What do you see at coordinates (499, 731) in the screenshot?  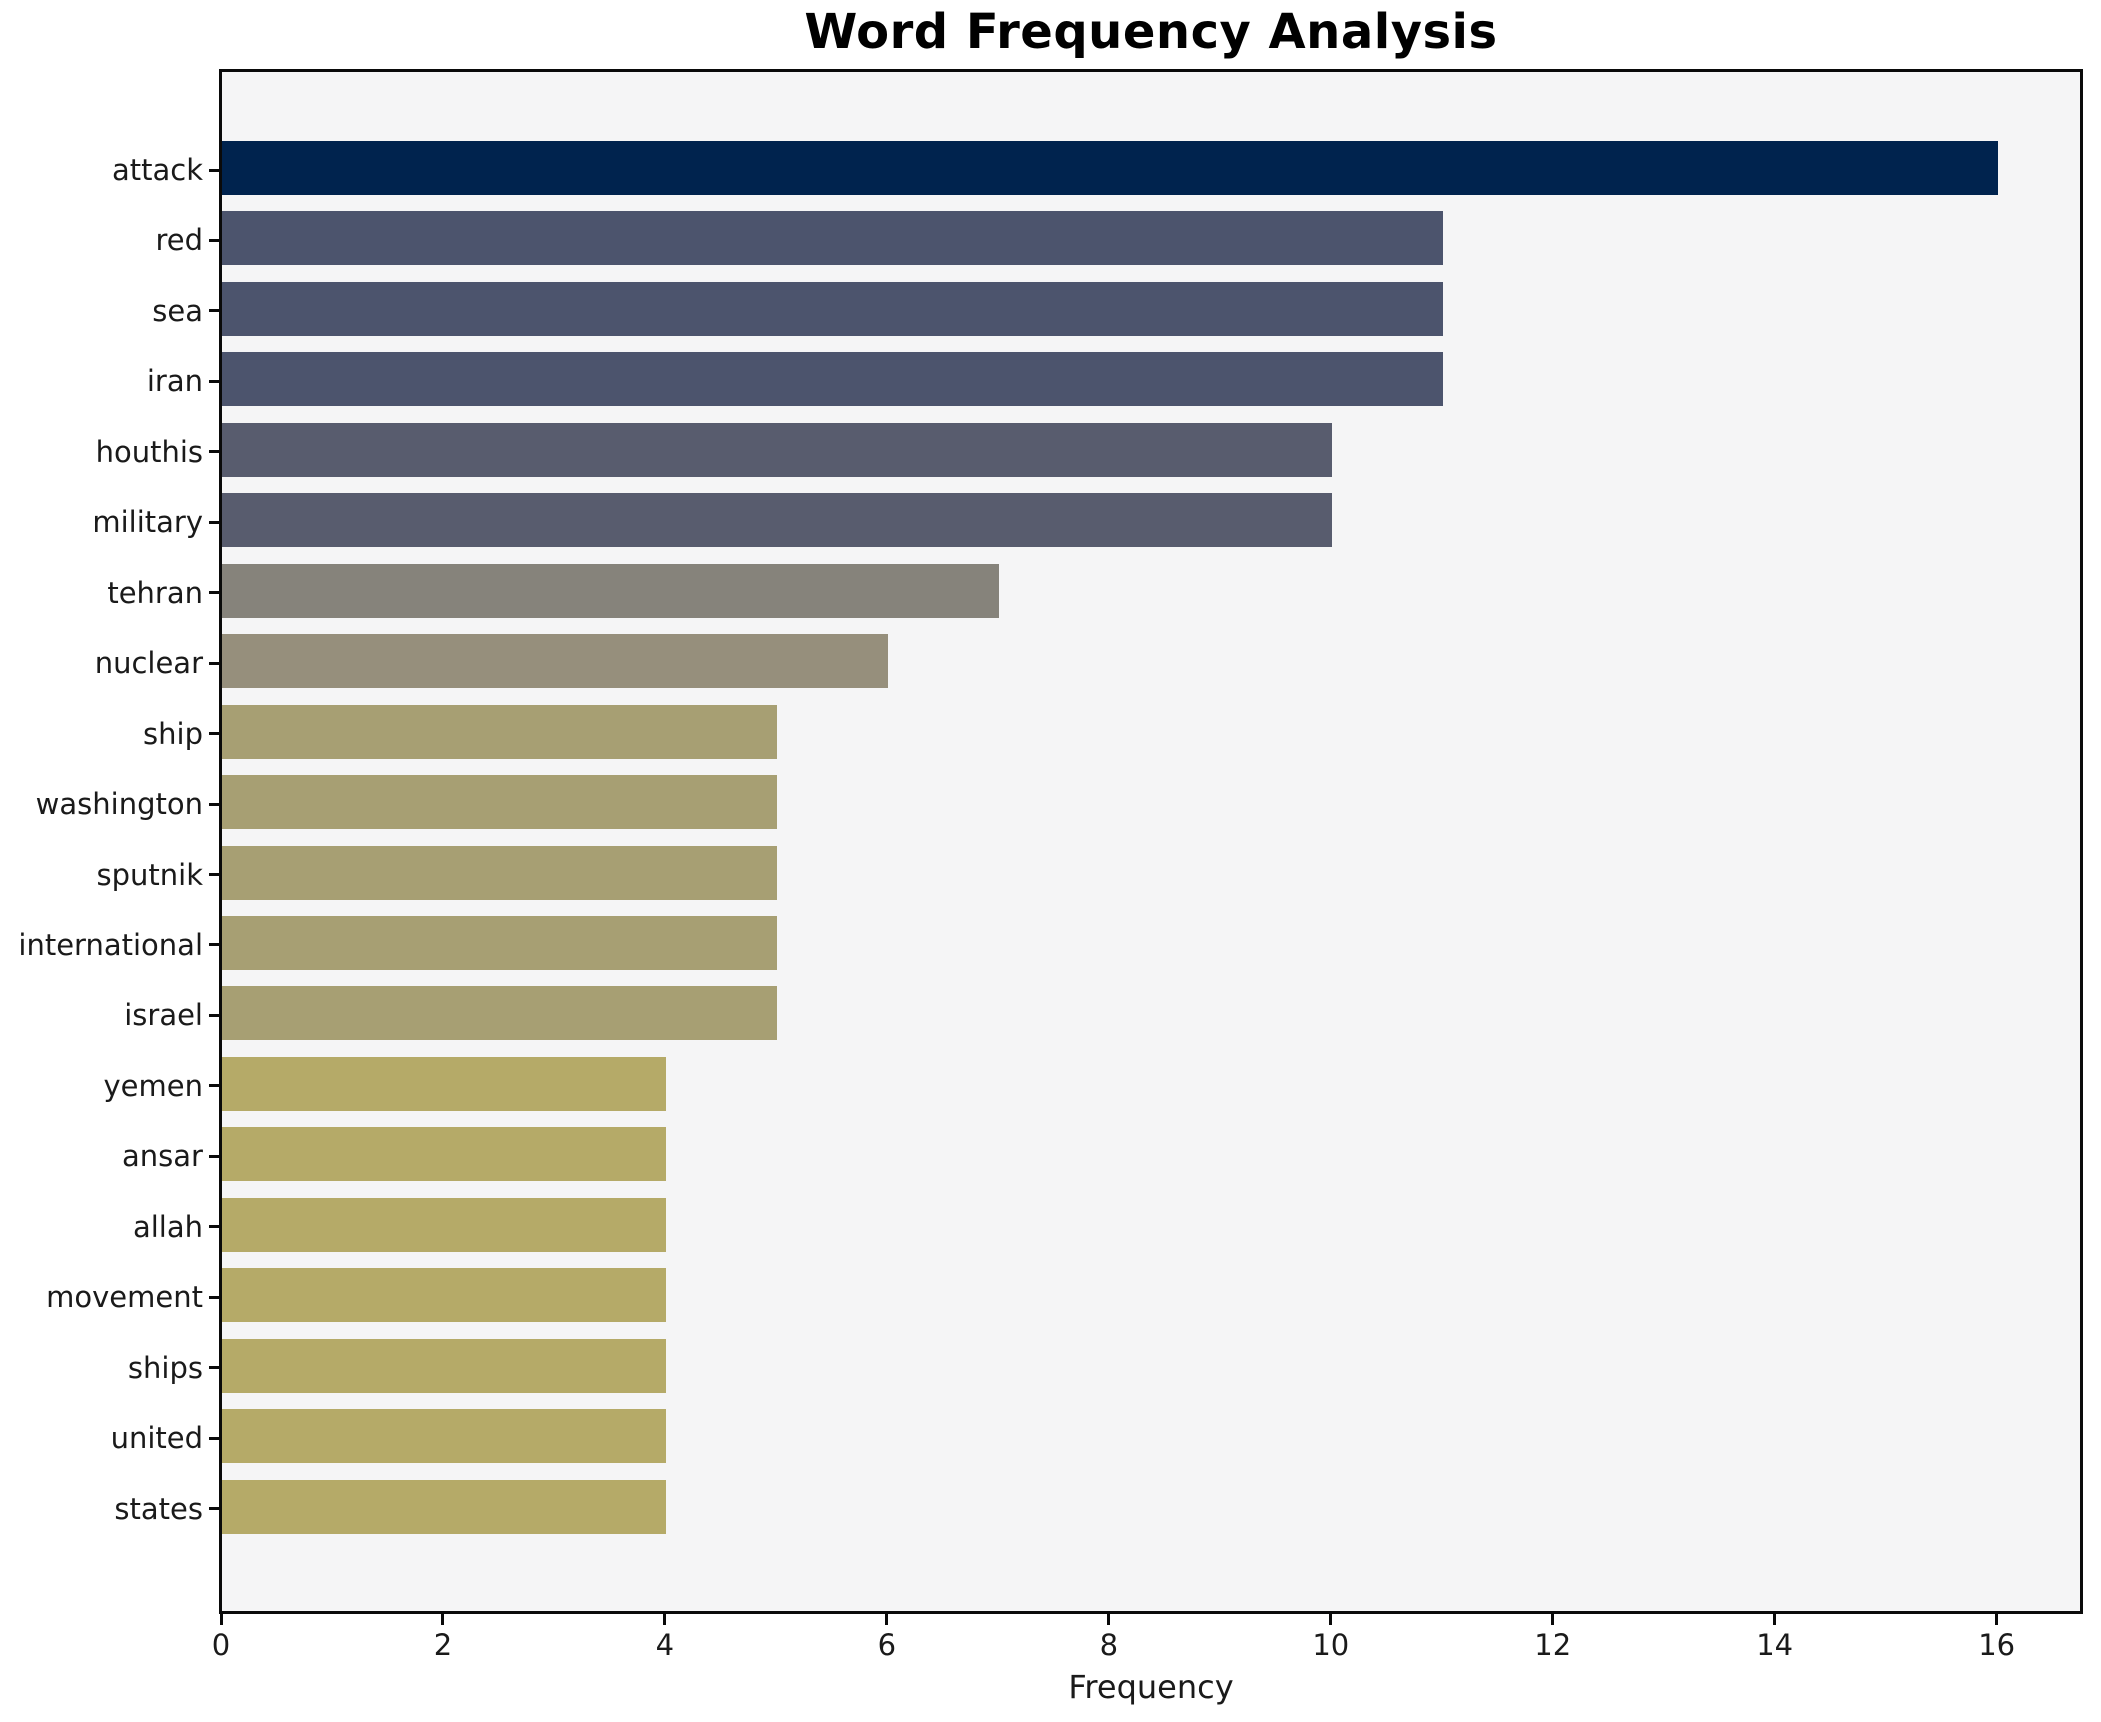 I see `bar-ship` at bounding box center [499, 731].